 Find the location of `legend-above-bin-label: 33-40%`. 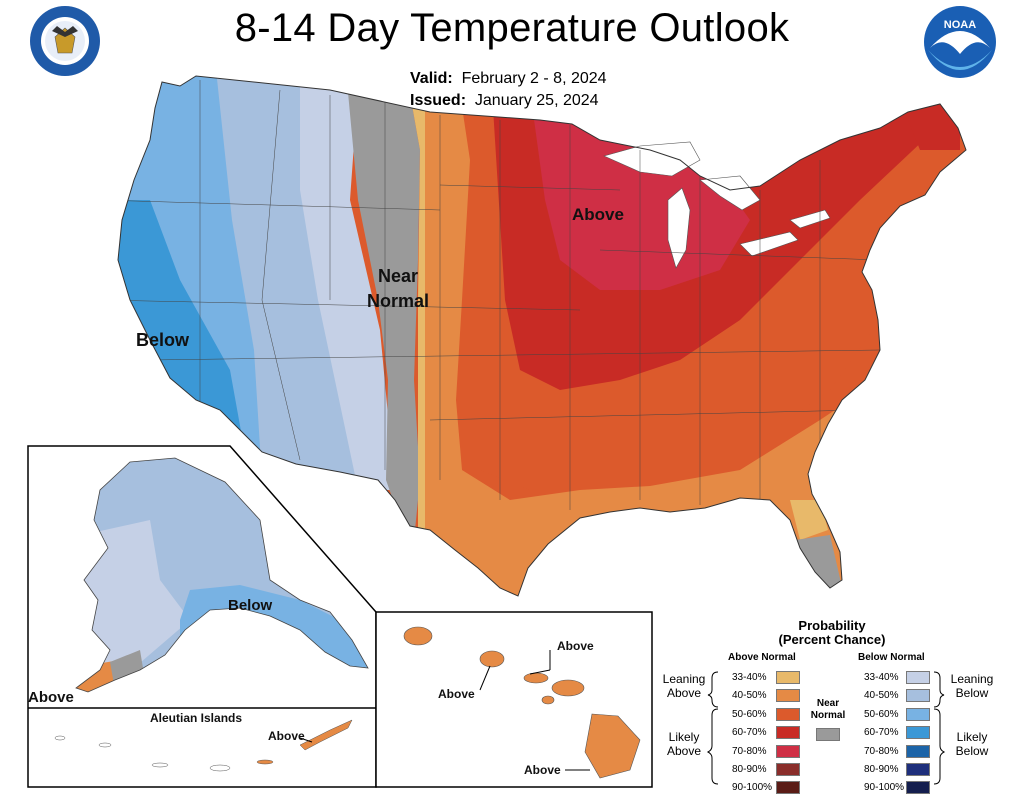

legend-above-bin-label: 33-40% is located at coordinates (749, 677).